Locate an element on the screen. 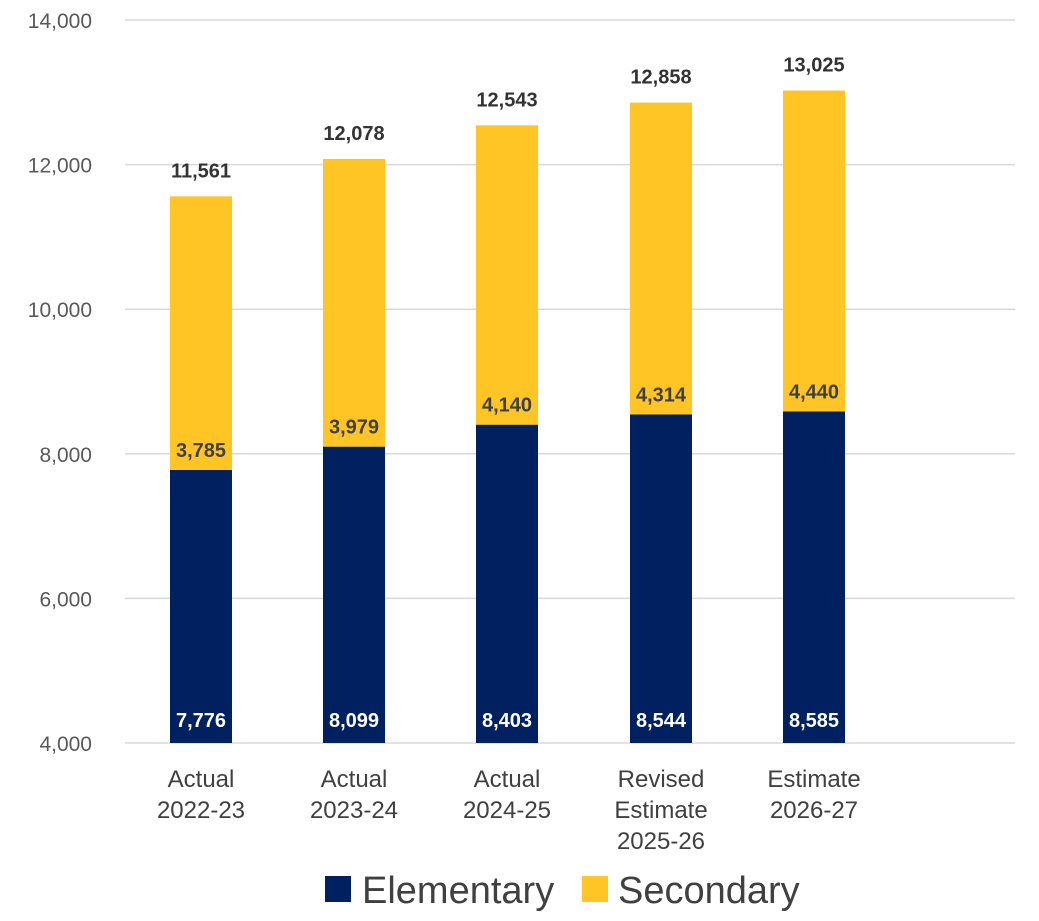  data-label-secondary: 3,785 is located at coordinates (201, 451).